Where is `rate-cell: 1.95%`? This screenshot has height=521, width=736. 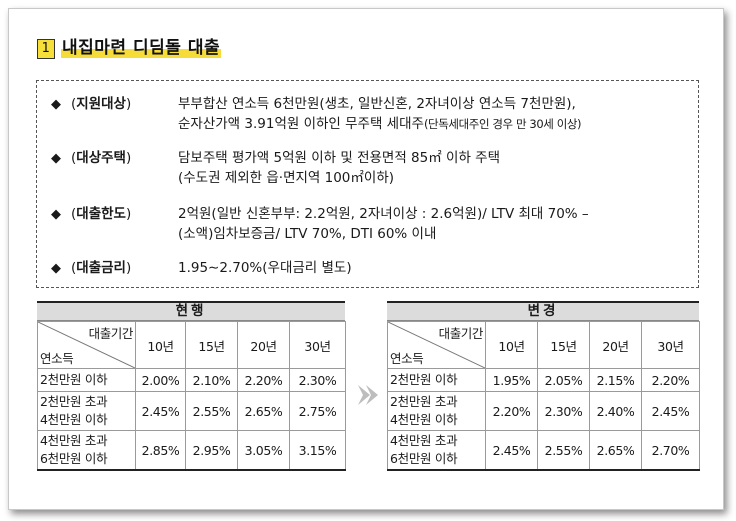 rate-cell: 1.95% is located at coordinates (511, 380).